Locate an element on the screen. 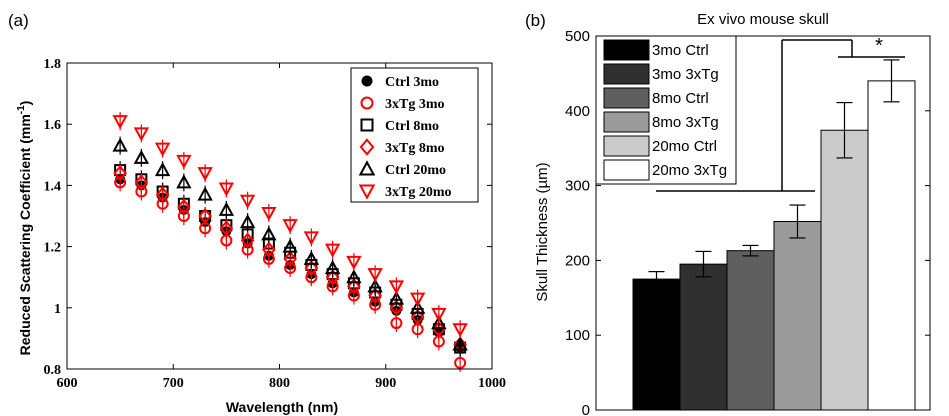 The height and width of the screenshot is (416, 949). panel-b-label: (b) is located at coordinates (535, 20).